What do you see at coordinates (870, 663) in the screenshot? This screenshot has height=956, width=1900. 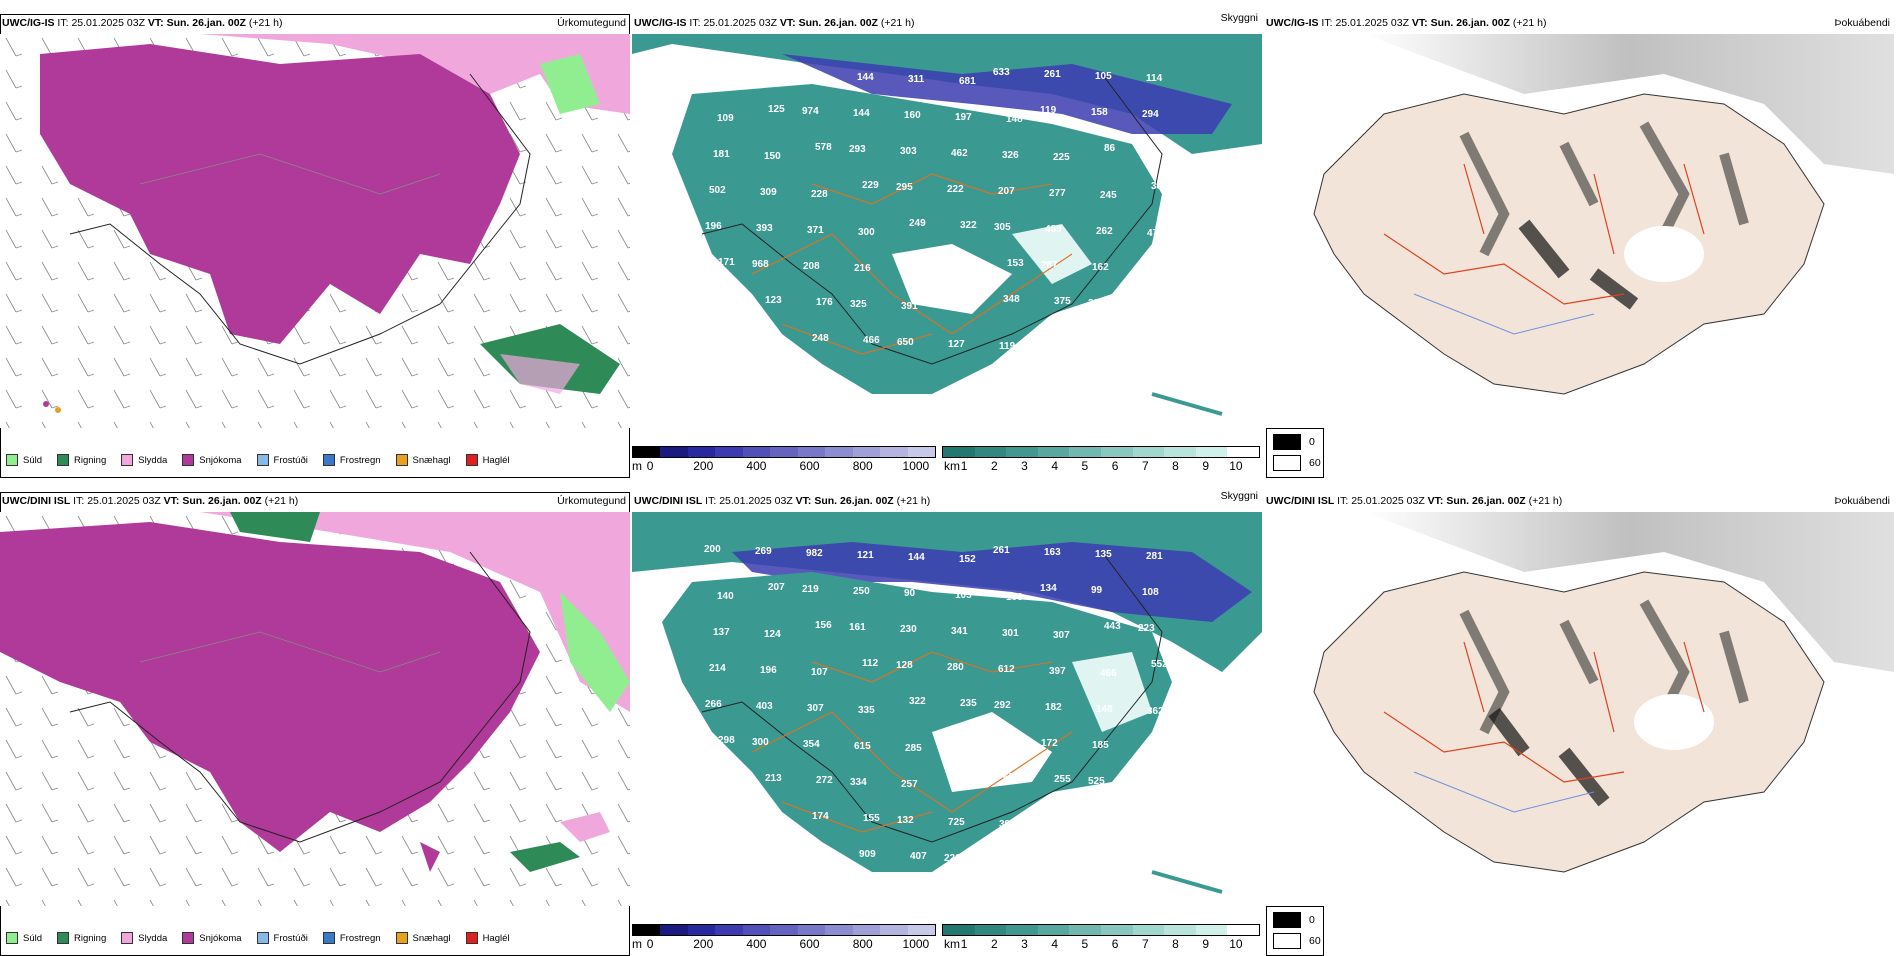 I see `station-value: 112` at bounding box center [870, 663].